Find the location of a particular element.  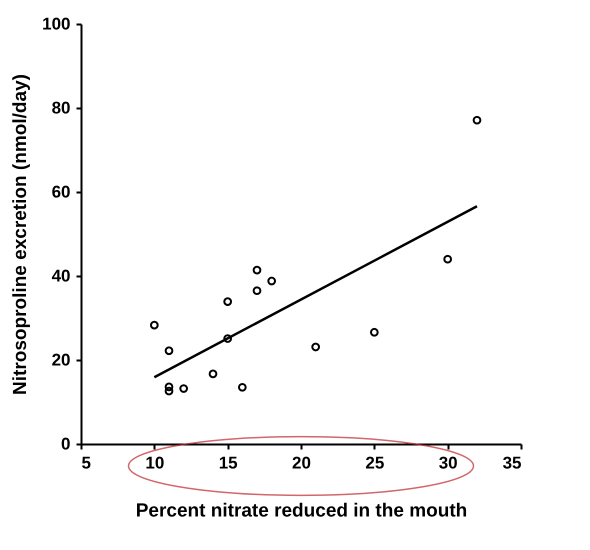

x-axis-title: Percent nitrate reduced in the mouth is located at coordinates (302, 511).